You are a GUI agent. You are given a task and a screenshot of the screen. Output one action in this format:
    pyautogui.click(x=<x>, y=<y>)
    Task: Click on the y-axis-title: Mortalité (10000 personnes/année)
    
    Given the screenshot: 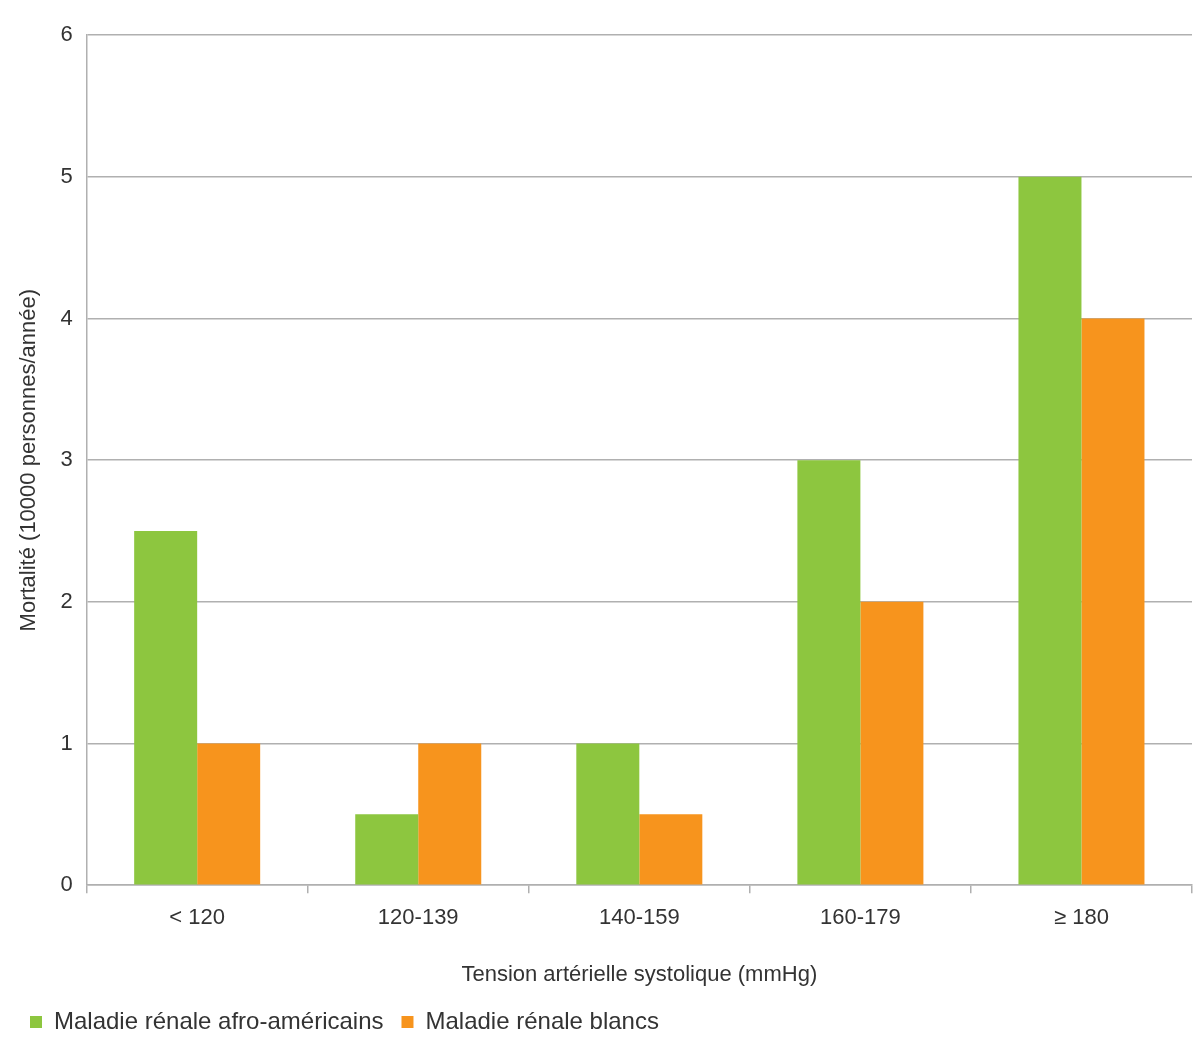 What is the action you would take?
    pyautogui.click(x=28, y=460)
    